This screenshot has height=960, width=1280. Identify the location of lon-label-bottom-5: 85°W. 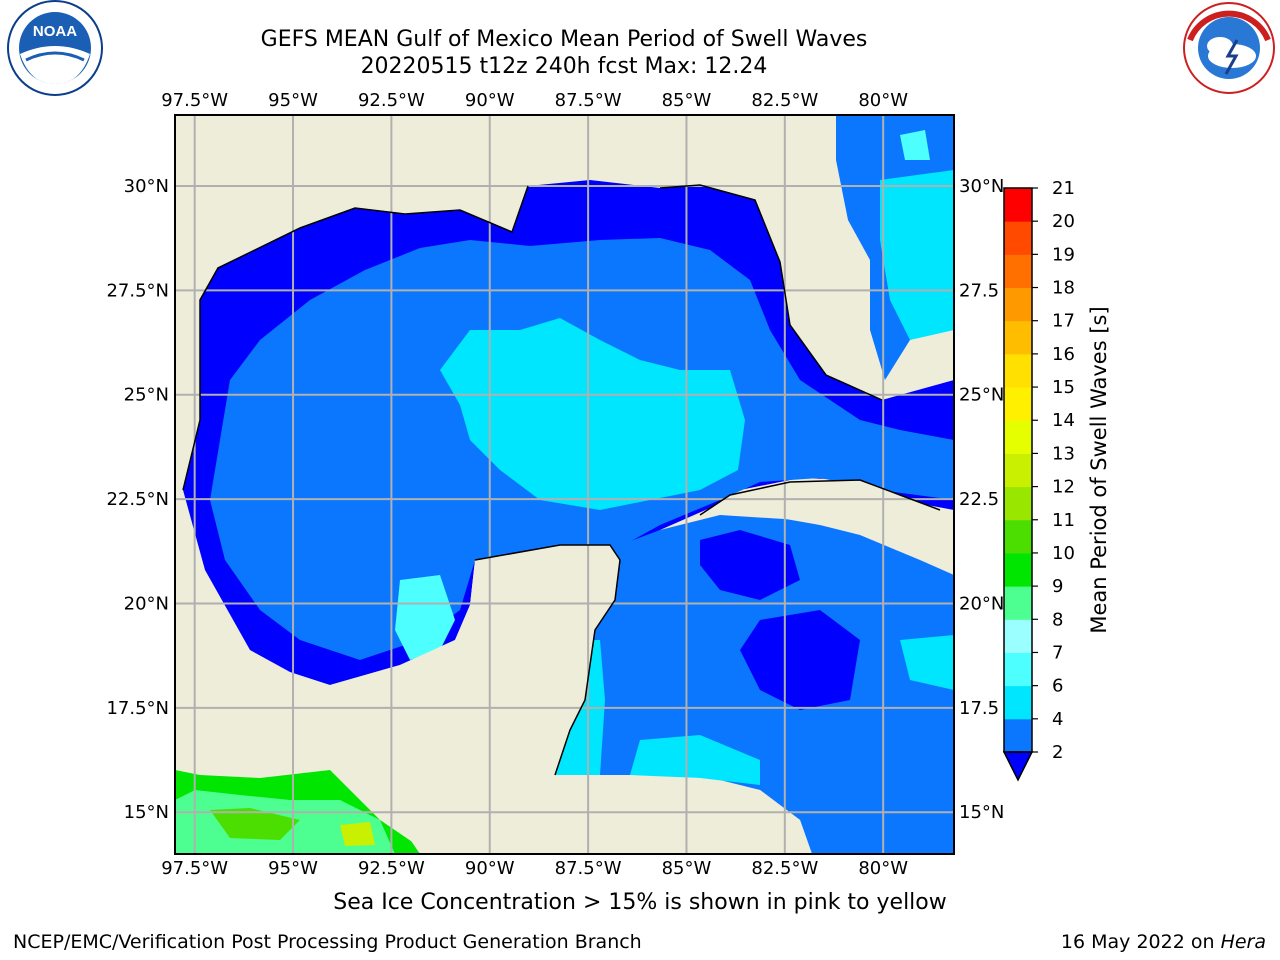
(687, 868).